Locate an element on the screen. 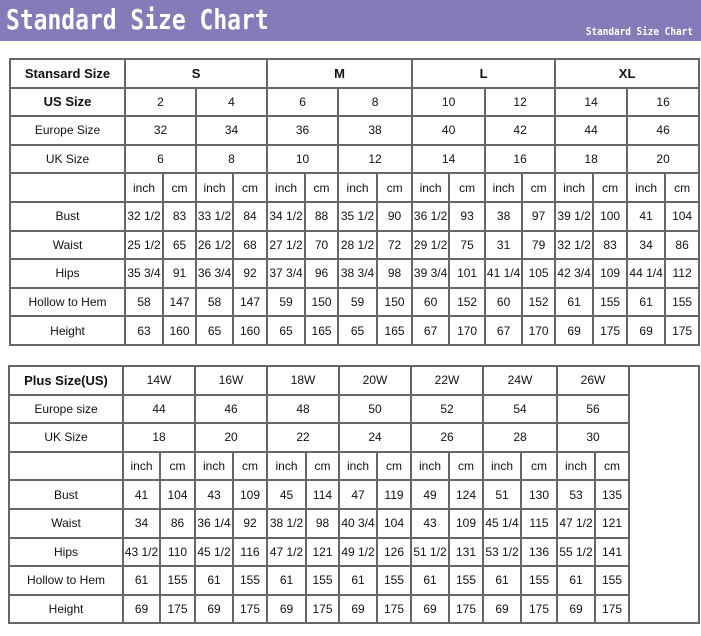  value-cell: 65 is located at coordinates (179, 245).